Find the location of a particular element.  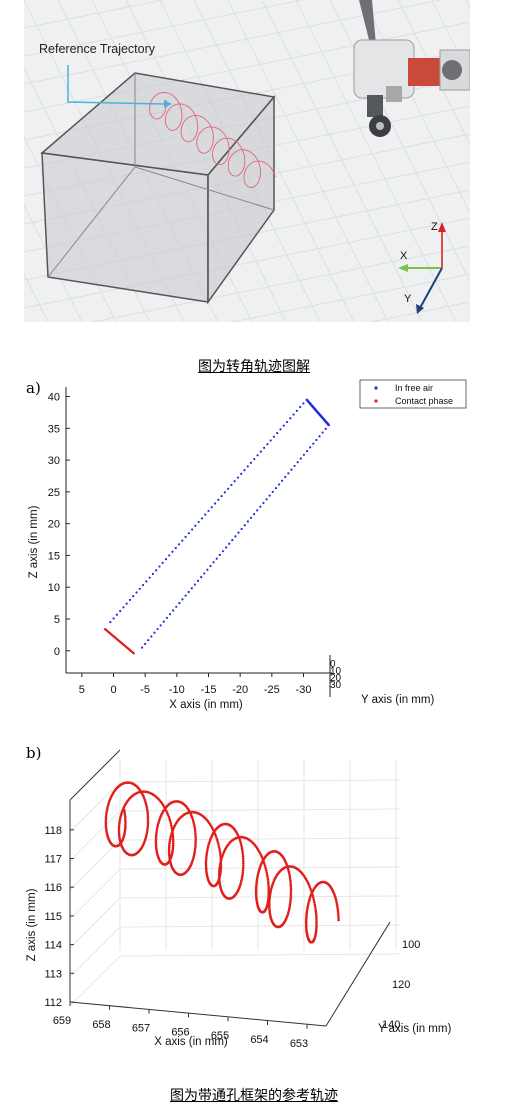

z-tick-label: 117 is located at coordinates (53, 860).